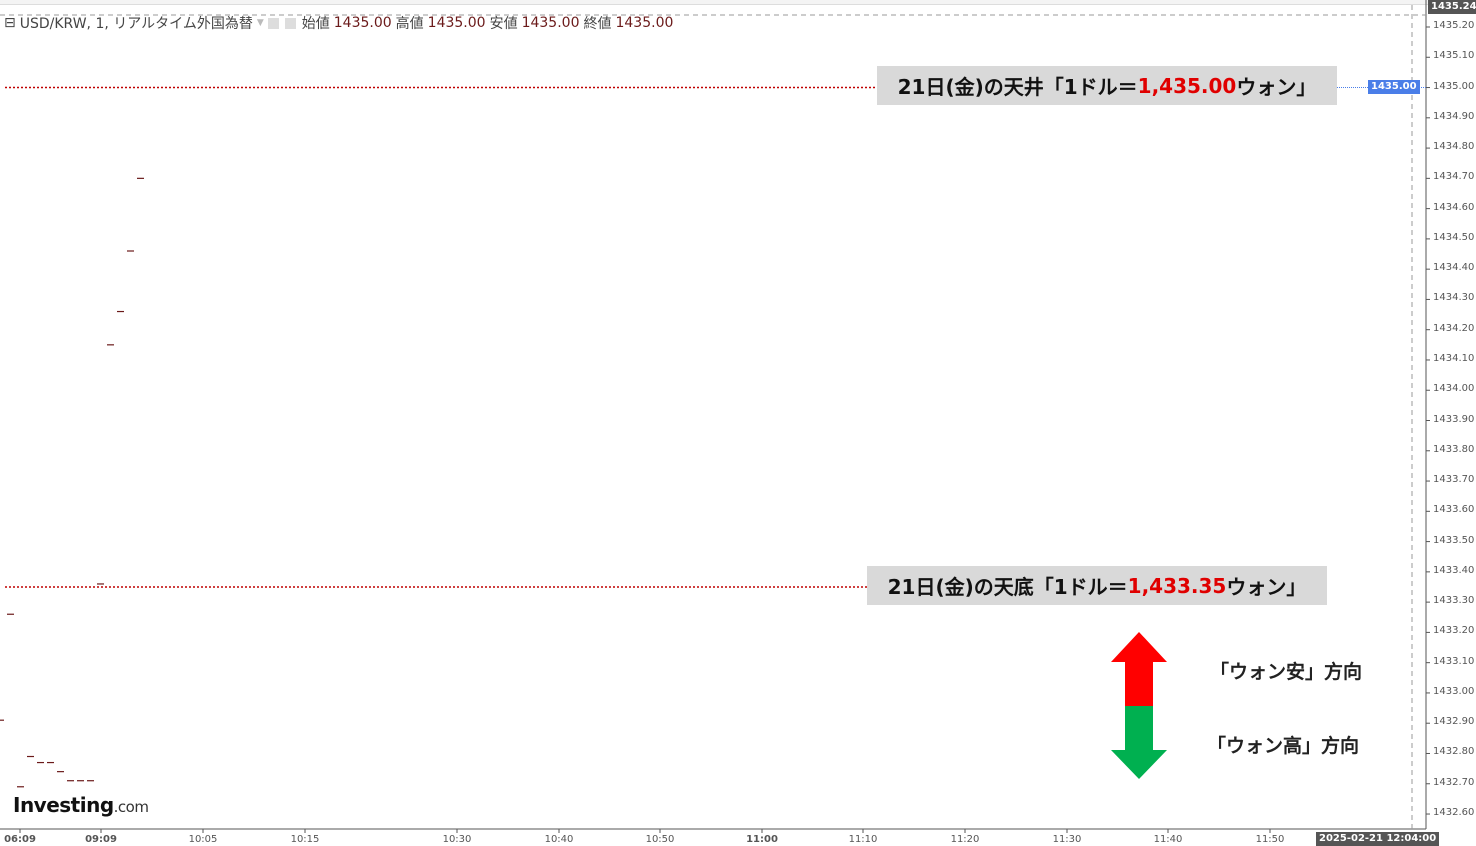 This screenshot has height=846, width=1476. What do you see at coordinates (1454, 207) in the screenshot?
I see `y-tick-label: 1434.60` at bounding box center [1454, 207].